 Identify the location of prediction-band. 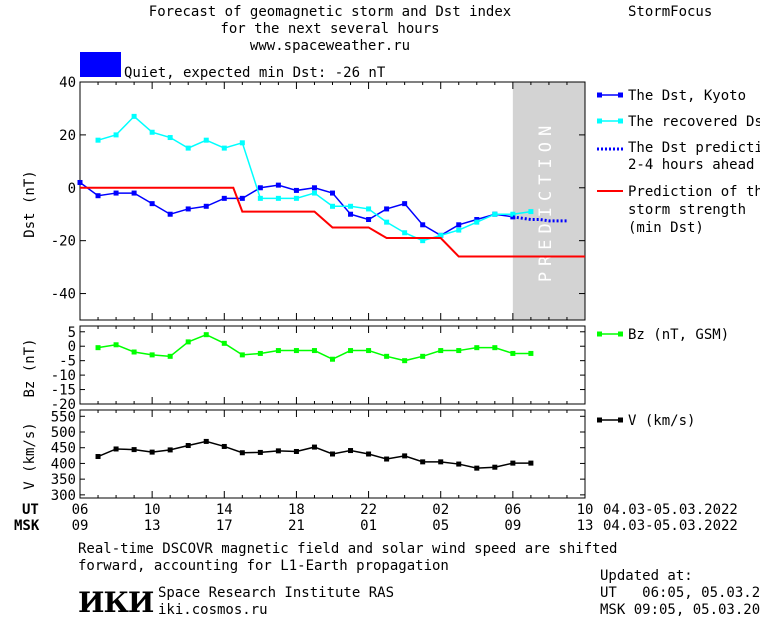
(548, 201).